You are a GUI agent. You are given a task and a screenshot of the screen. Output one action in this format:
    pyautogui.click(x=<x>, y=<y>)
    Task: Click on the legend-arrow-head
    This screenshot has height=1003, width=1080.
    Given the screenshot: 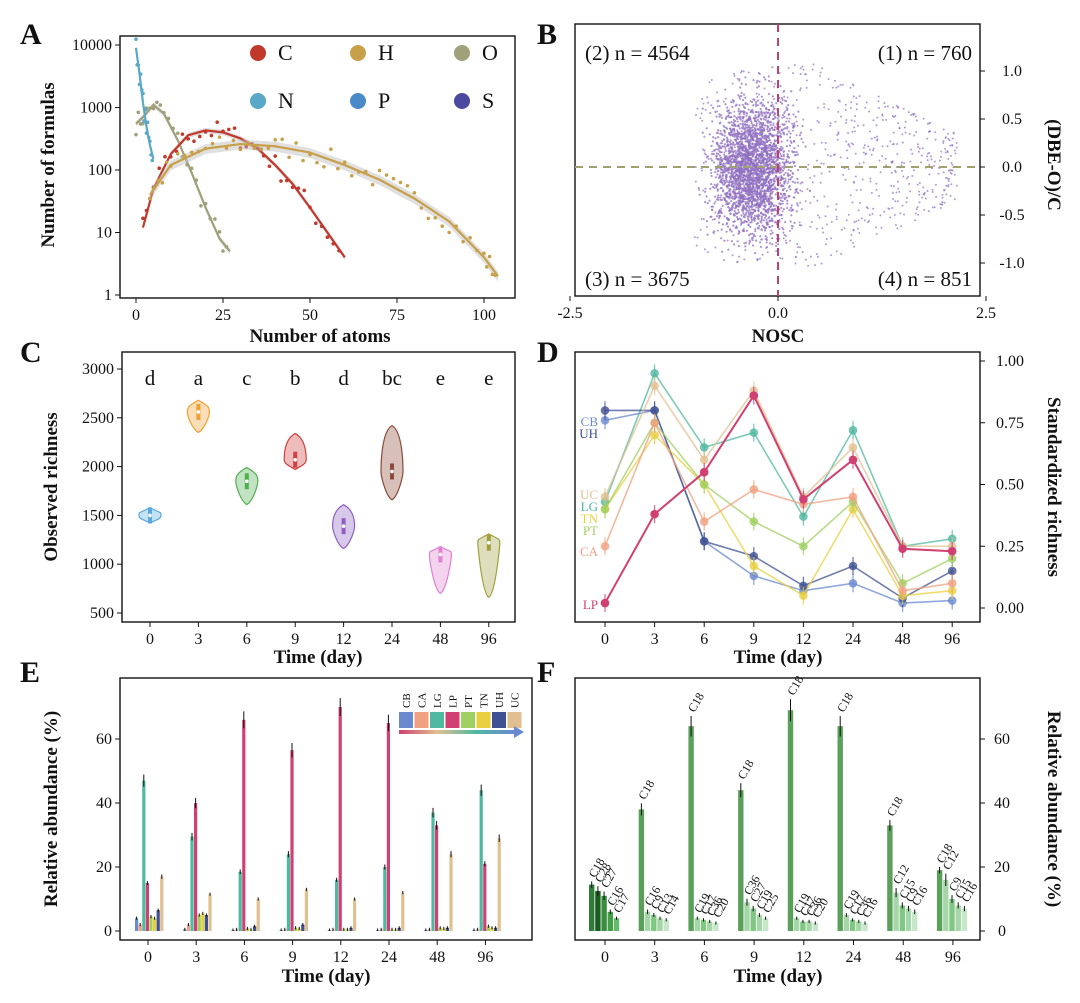 What is the action you would take?
    pyautogui.click(x=519, y=732)
    